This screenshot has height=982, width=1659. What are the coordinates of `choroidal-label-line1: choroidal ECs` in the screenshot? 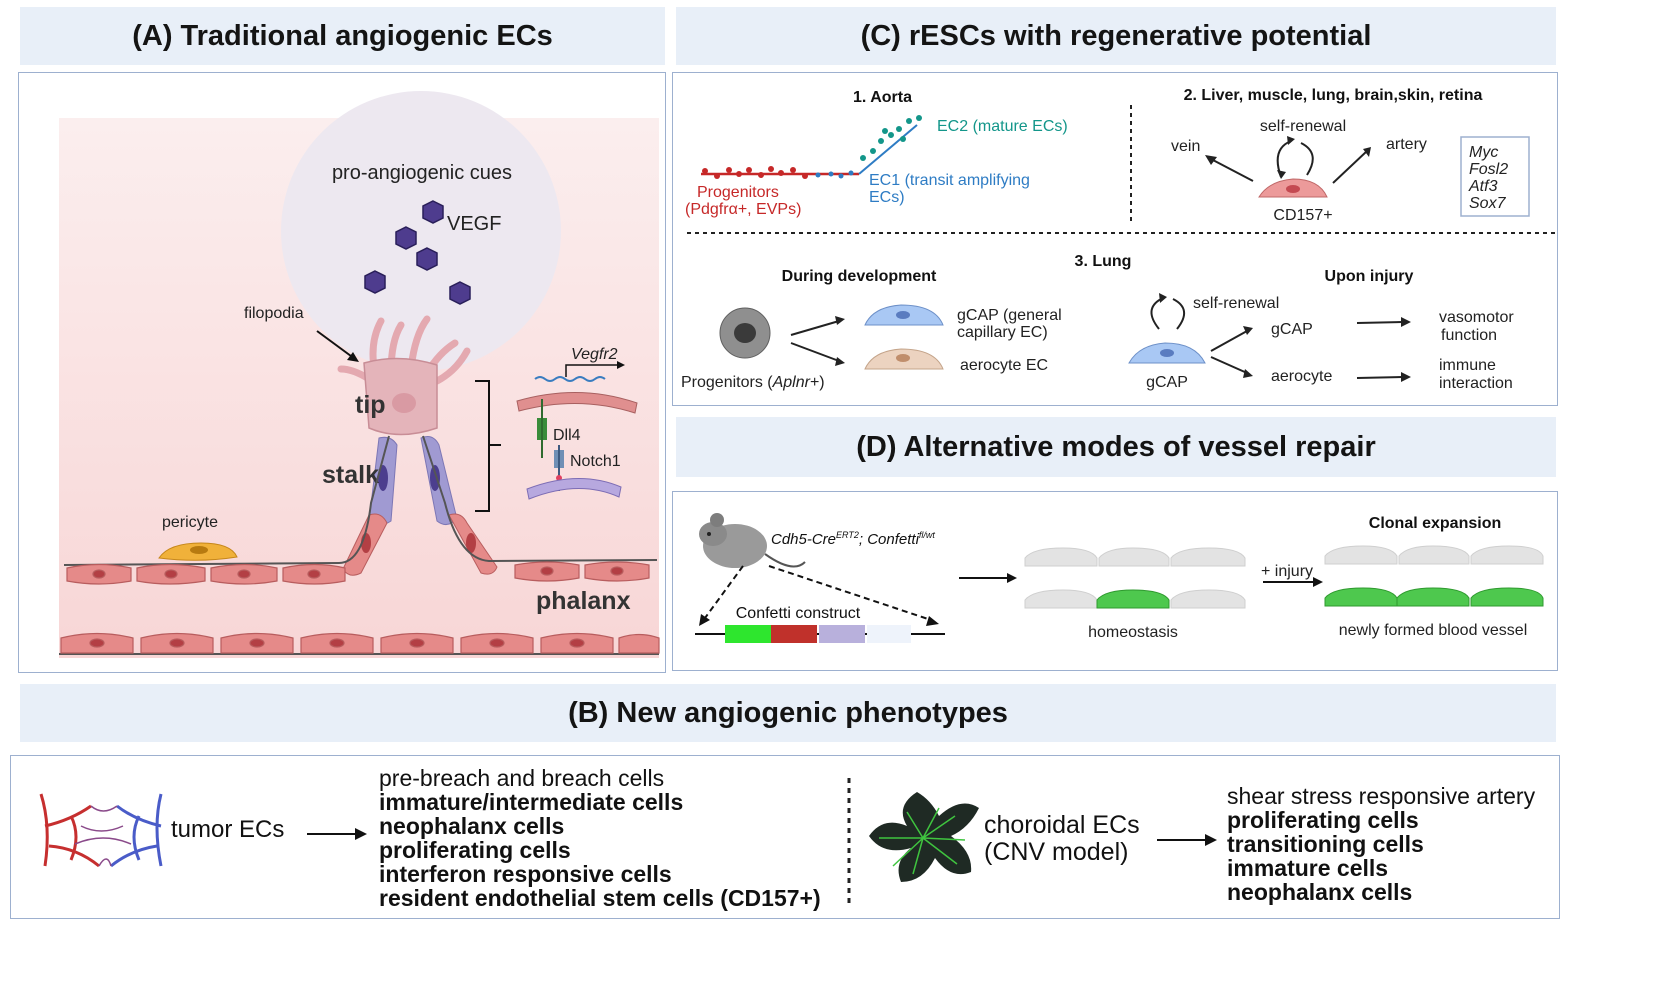 It's located at (1062, 825).